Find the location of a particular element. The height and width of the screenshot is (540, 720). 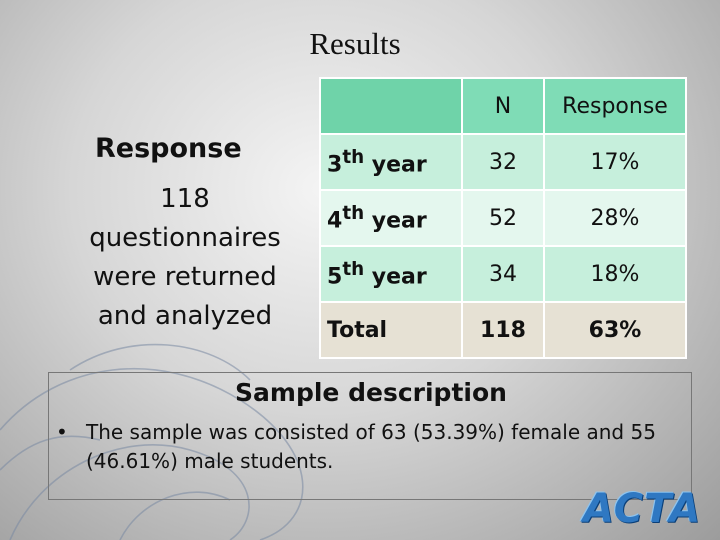

header-cell-empty is located at coordinates (391, 106).